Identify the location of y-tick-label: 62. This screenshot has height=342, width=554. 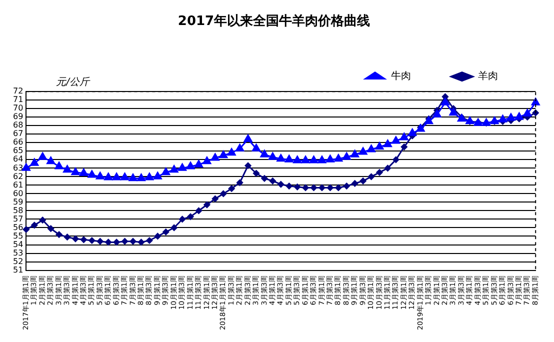
(18, 176).